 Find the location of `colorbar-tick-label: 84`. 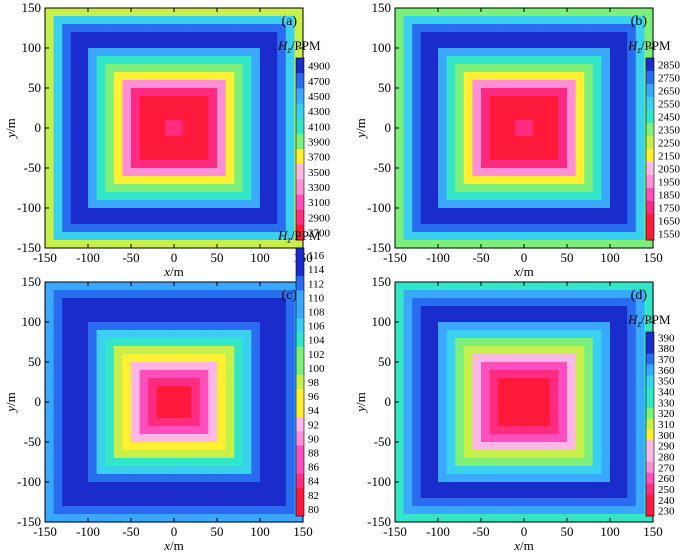

colorbar-tick-label: 84 is located at coordinates (314, 482).